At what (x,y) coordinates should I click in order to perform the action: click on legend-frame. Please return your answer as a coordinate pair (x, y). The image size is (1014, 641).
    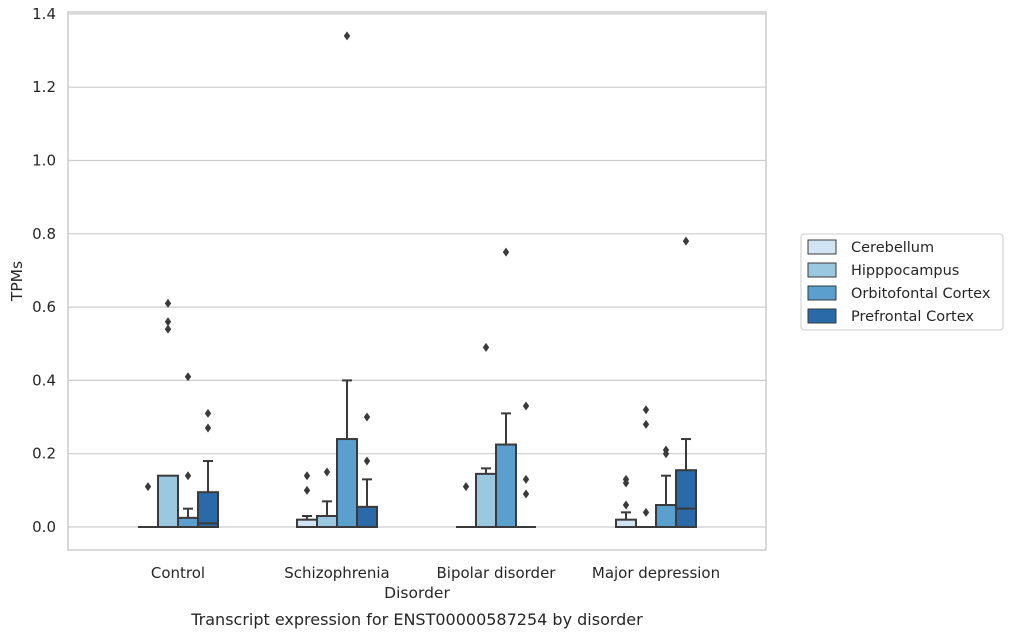
    Looking at the image, I should click on (902, 282).